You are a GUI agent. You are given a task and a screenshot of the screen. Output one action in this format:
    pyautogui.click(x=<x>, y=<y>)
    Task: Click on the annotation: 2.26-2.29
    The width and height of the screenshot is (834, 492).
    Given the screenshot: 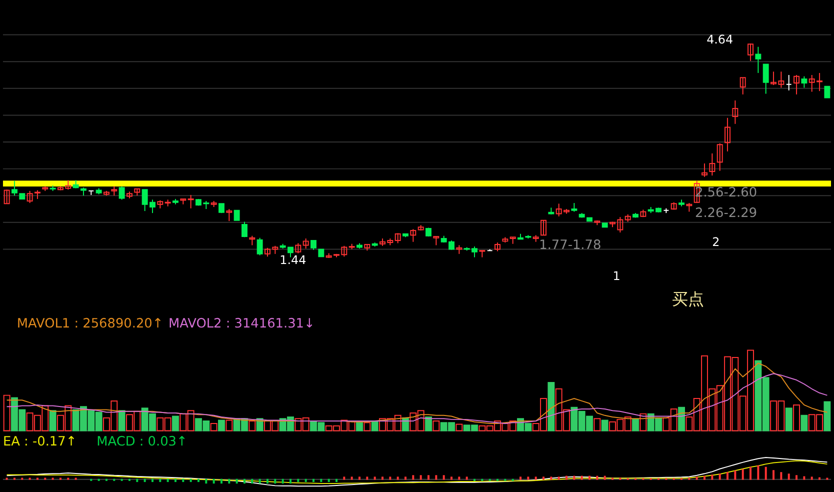 What is the action you would take?
    pyautogui.click(x=726, y=214)
    